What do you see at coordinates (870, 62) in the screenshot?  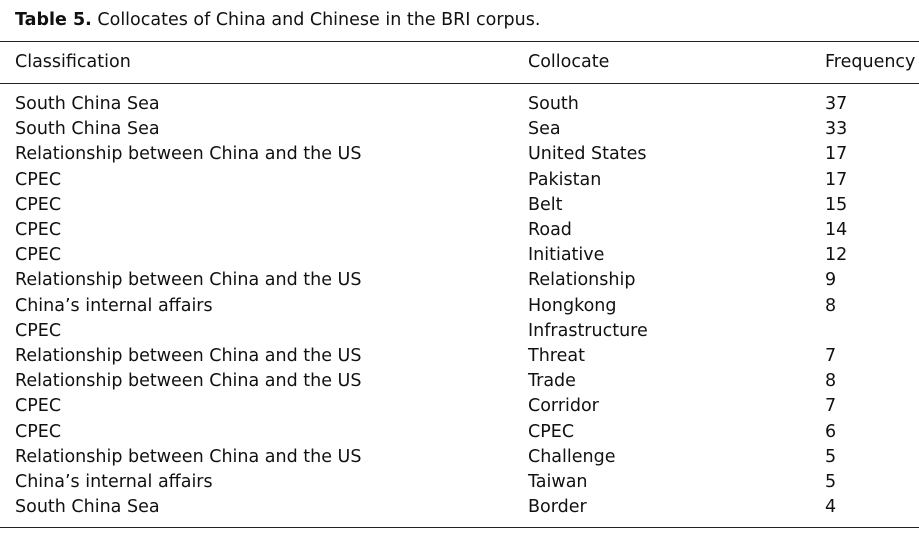 I see `header-frequency: Frequency` at bounding box center [870, 62].